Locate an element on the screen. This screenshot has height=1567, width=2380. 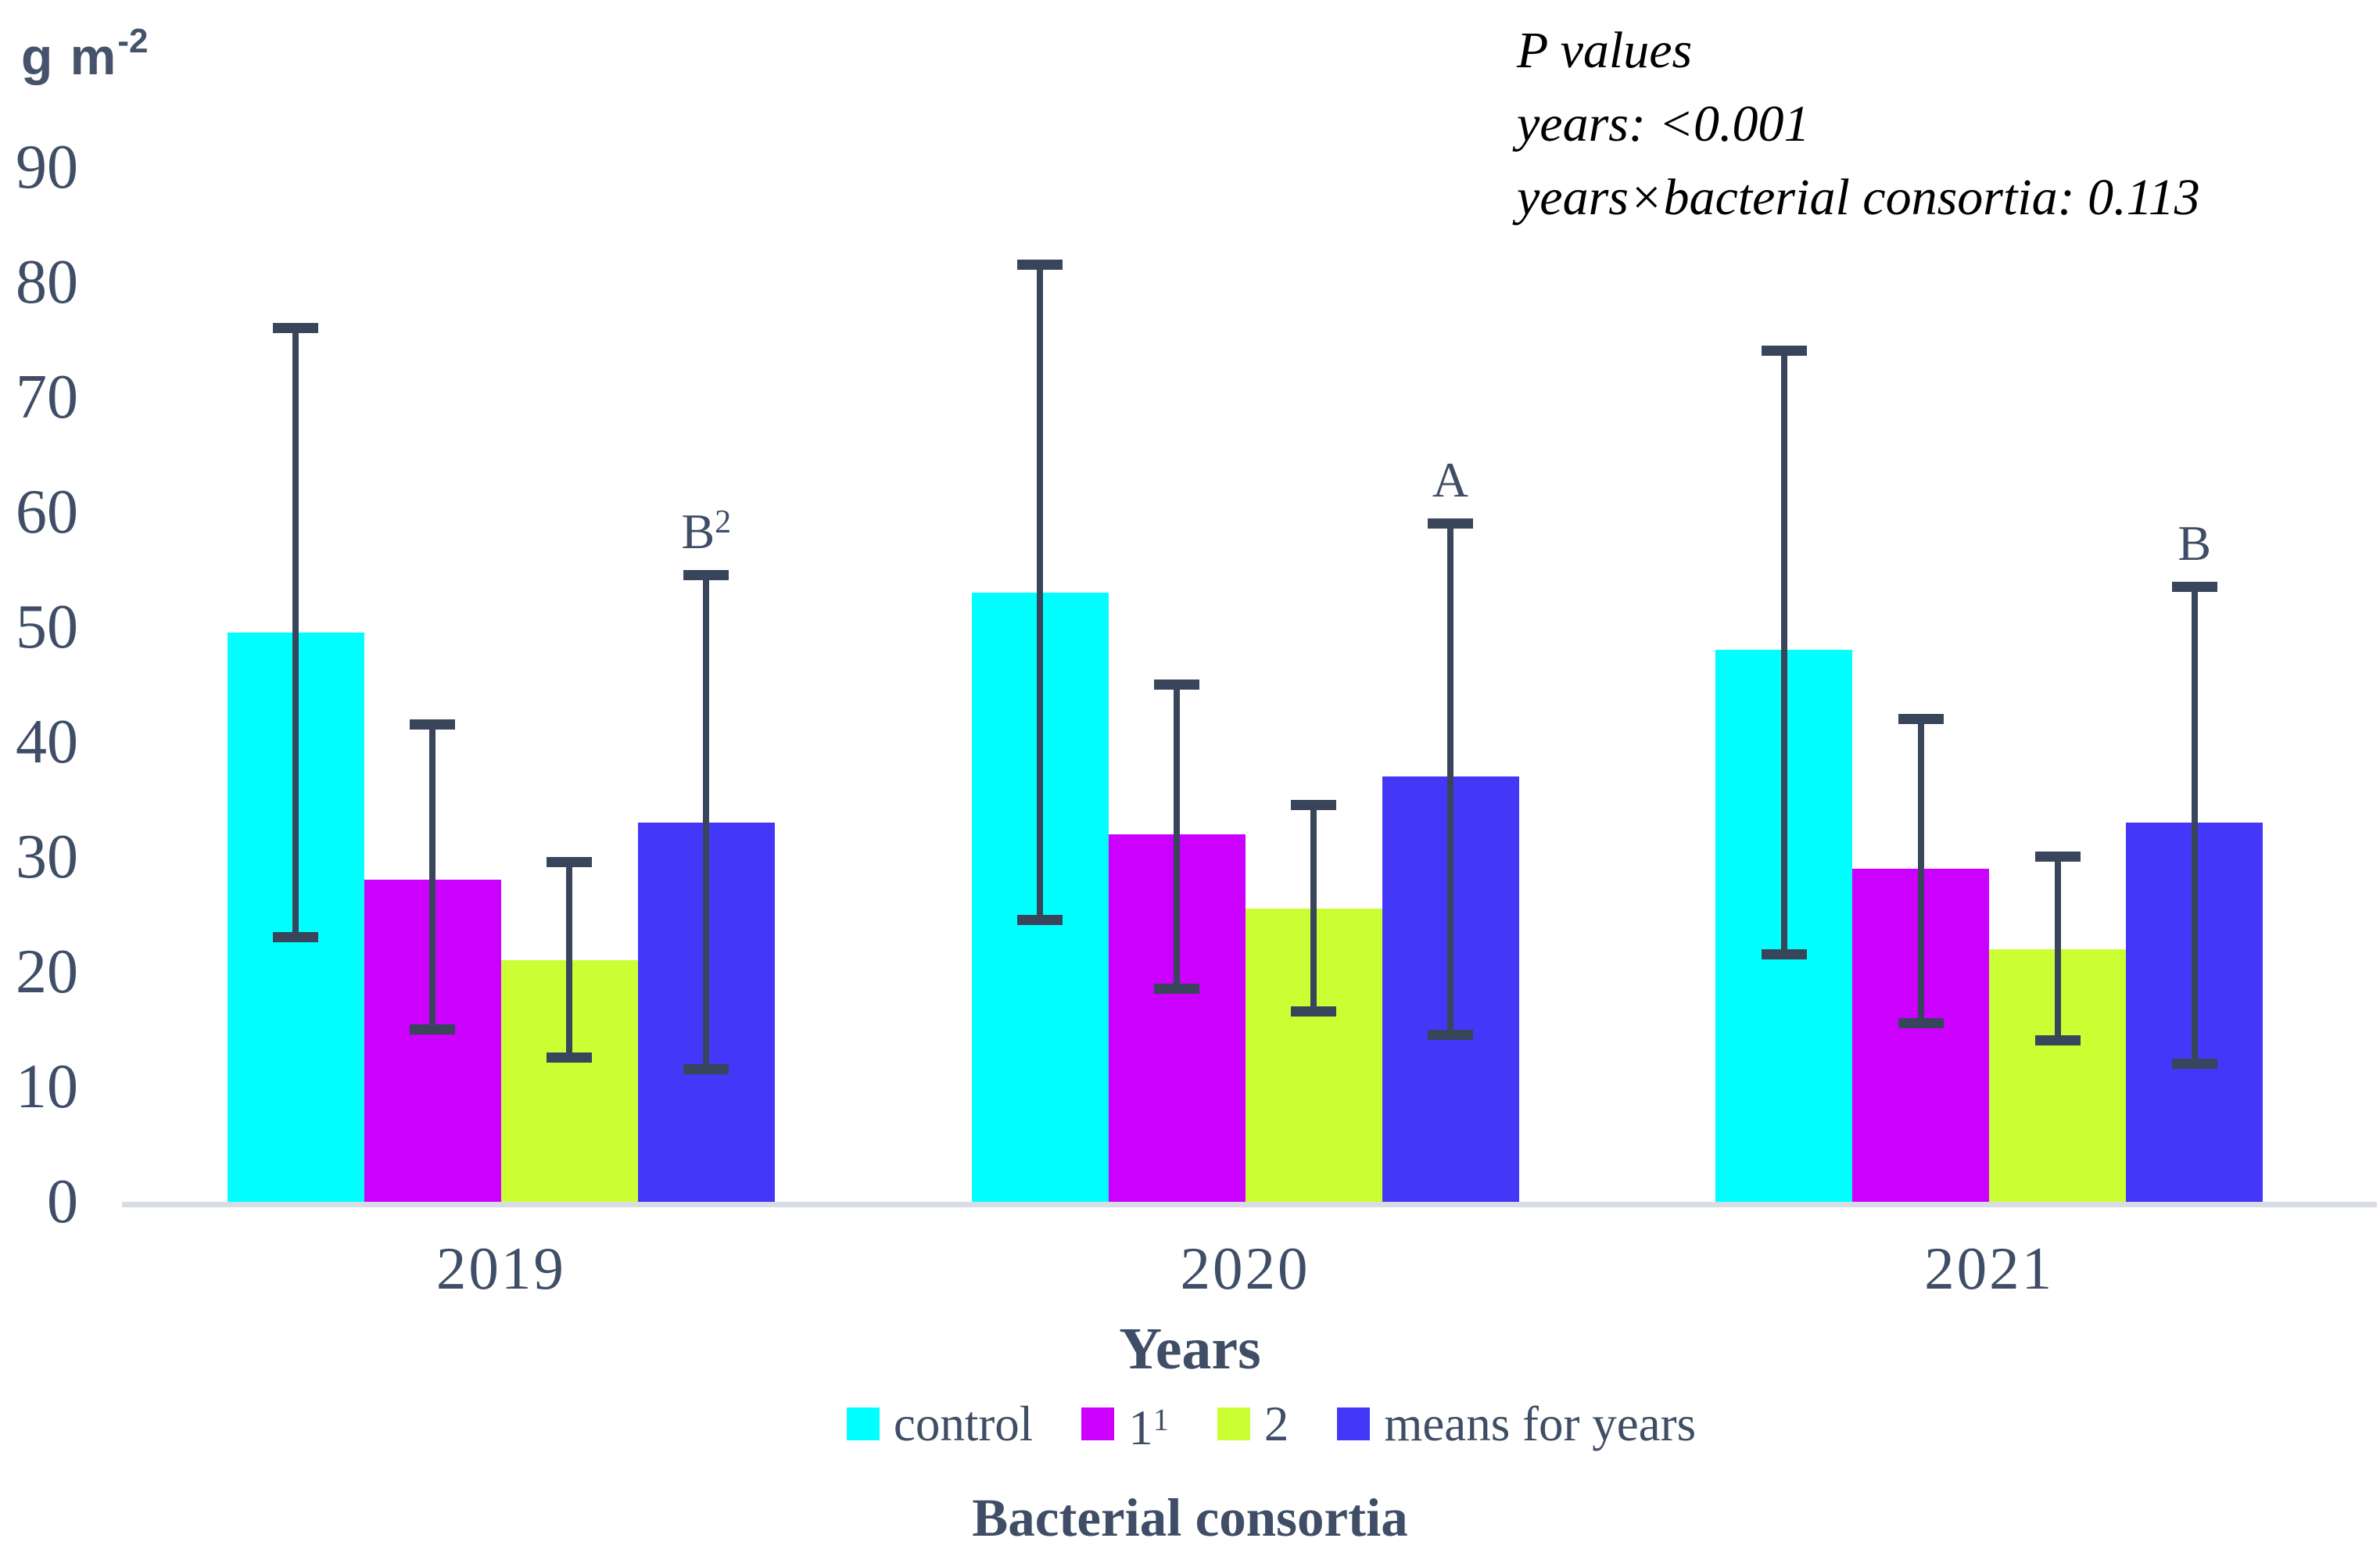
legend-label: 11 is located at coordinates (1148, 1427).